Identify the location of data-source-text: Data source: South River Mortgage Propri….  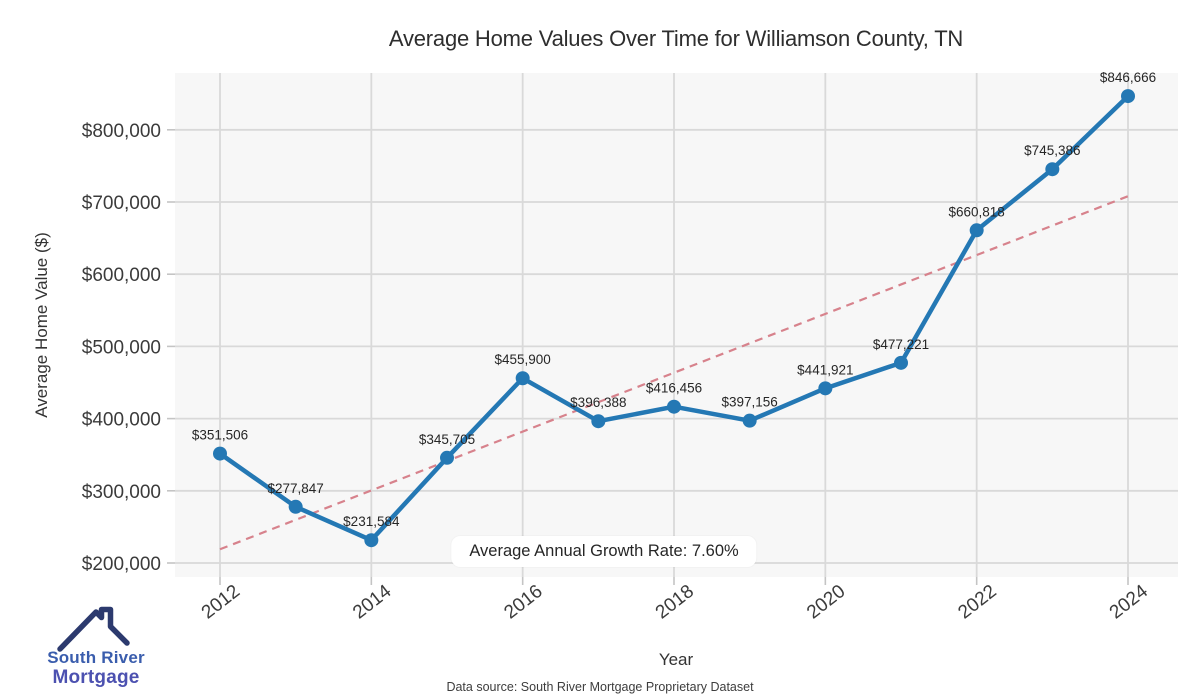
(600, 687).